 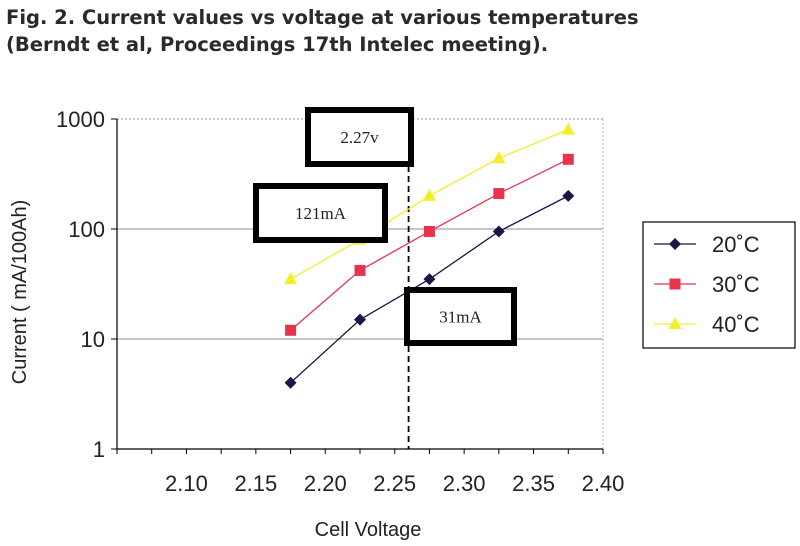 What do you see at coordinates (99, 449) in the screenshot?
I see `y-tick-label: 1` at bounding box center [99, 449].